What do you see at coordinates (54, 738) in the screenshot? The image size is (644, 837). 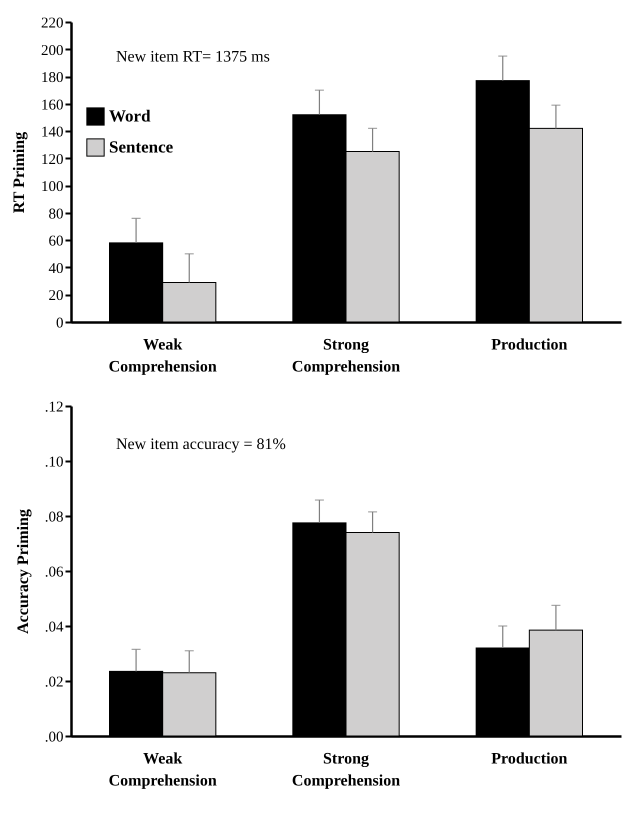 I see `y-tick-label: .00` at bounding box center [54, 738].